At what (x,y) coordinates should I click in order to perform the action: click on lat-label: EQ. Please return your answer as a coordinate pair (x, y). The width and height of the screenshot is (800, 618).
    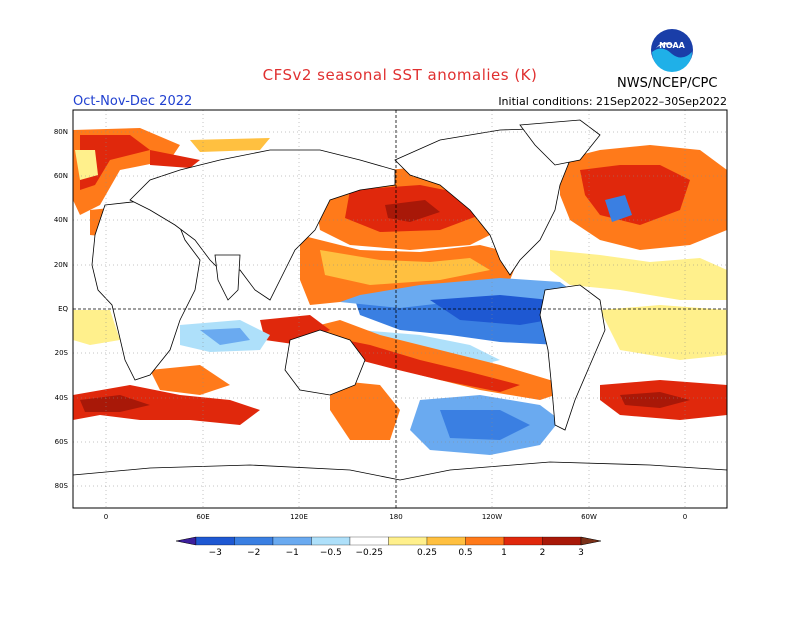
    Looking at the image, I should click on (63, 309).